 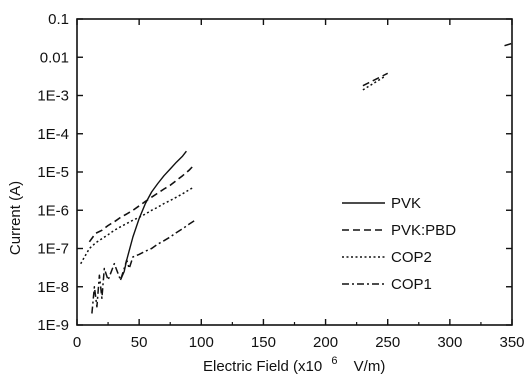 I want to click on x-axis-title-main: Electric Field (x10, so click(x=262, y=366).